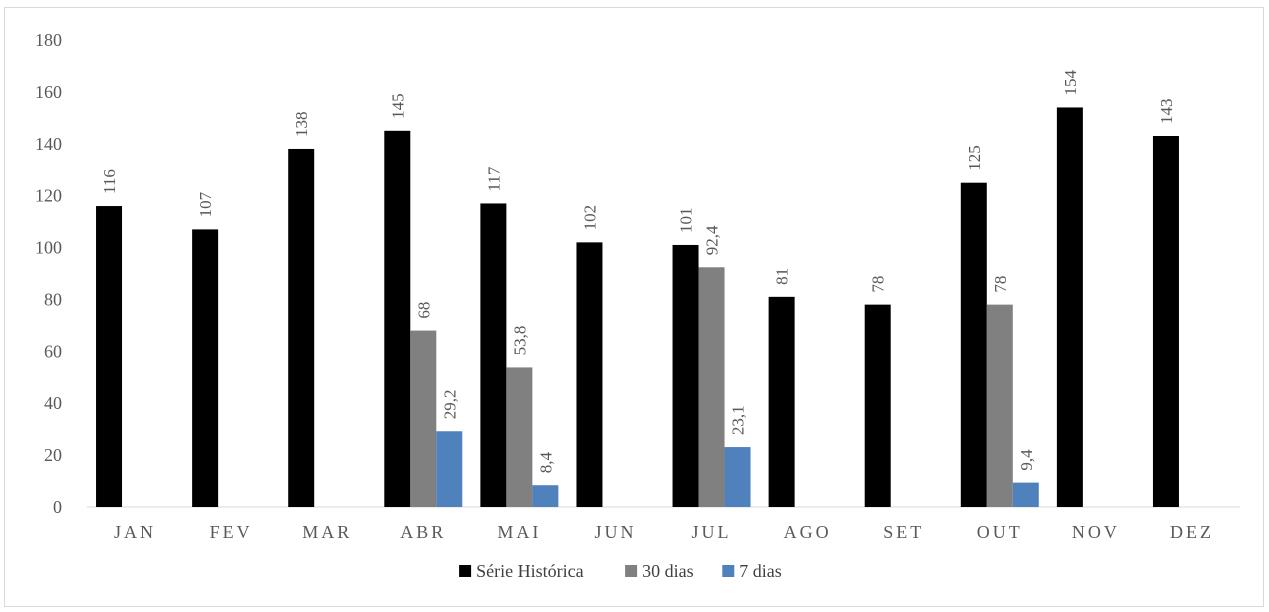 This screenshot has width=1269, height=612. I want to click on legend-label: 30 dias, so click(668, 571).